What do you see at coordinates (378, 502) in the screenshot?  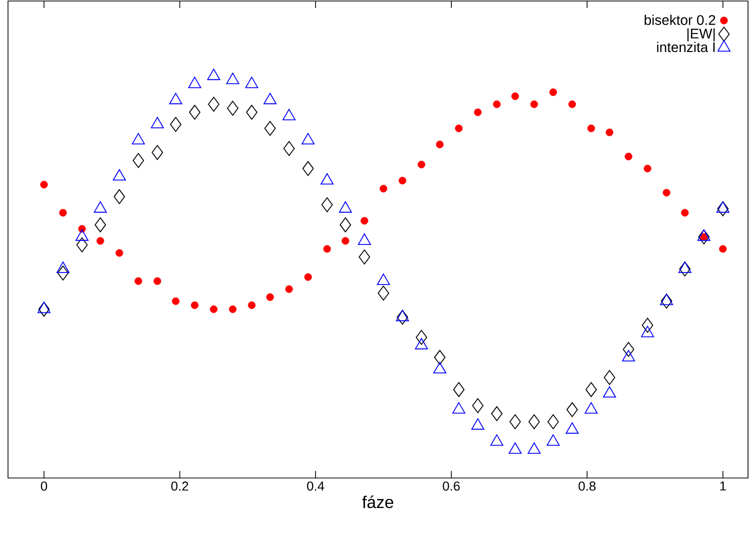 I see `x-axis-title: fáze` at bounding box center [378, 502].